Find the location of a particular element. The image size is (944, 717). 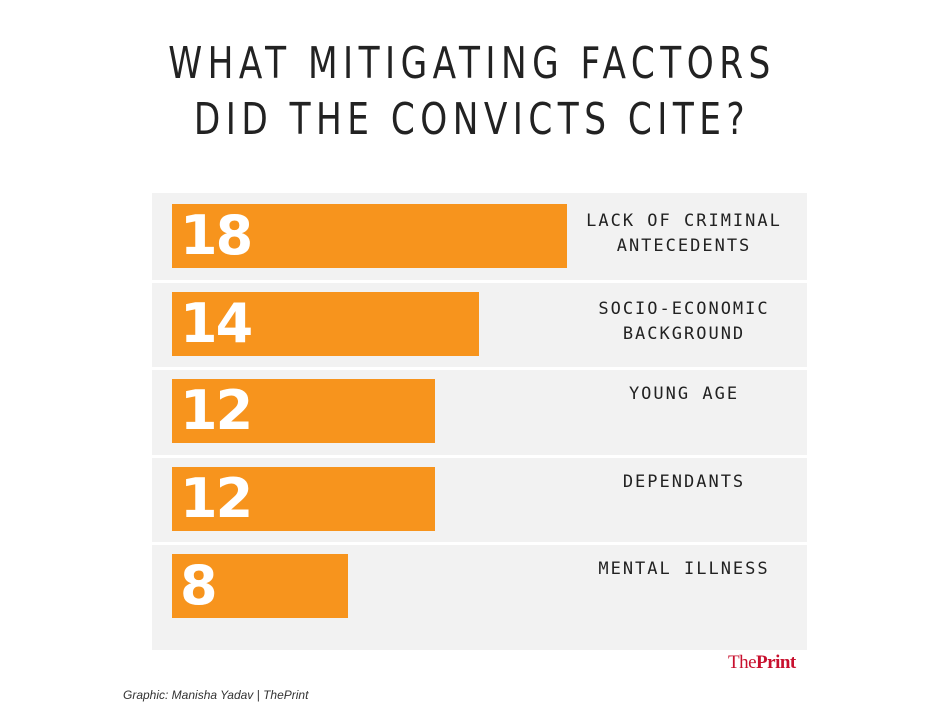

bar-value-label: 8 is located at coordinates (199, 586).